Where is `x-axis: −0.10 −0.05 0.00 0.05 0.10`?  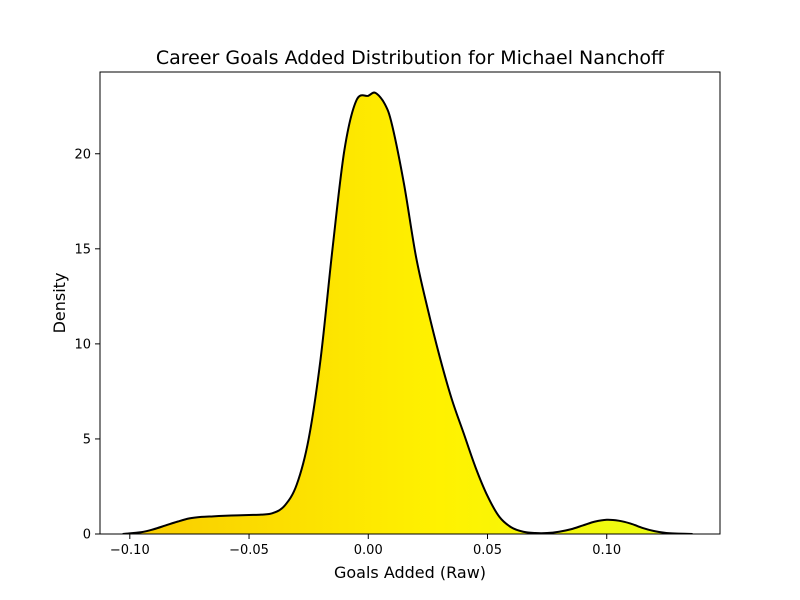
x-axis: −0.10 −0.05 0.00 0.05 0.10 is located at coordinates (365, 546).